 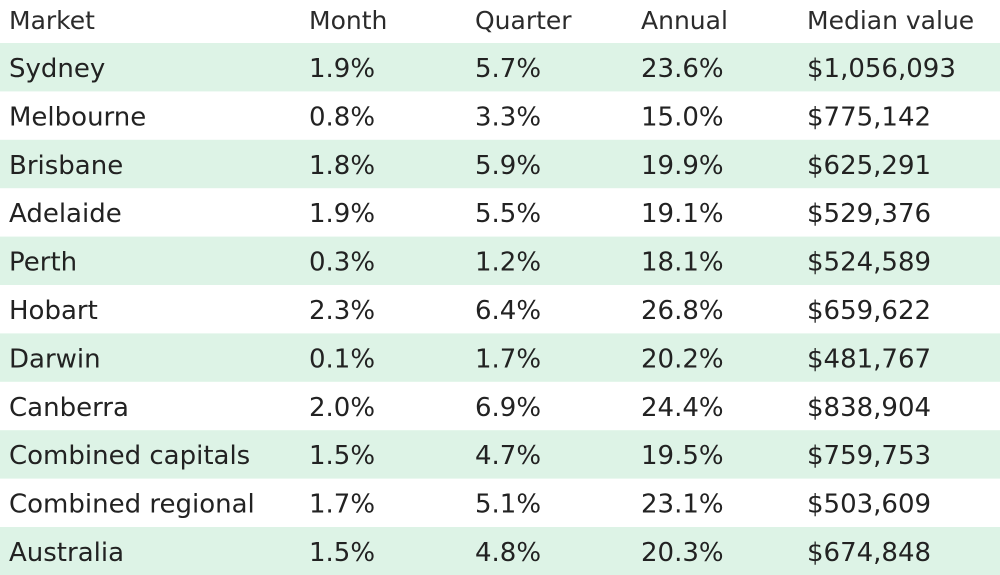 I want to click on table-cell: Darwin, so click(x=55, y=359).